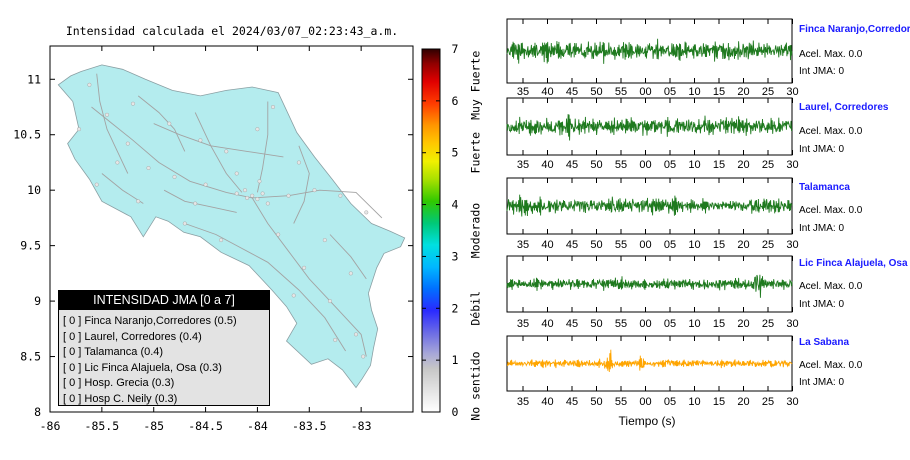 This screenshot has height=460, width=910. Describe the element at coordinates (455, 101) in the screenshot. I see `colorbar-tick-label: 6` at that location.